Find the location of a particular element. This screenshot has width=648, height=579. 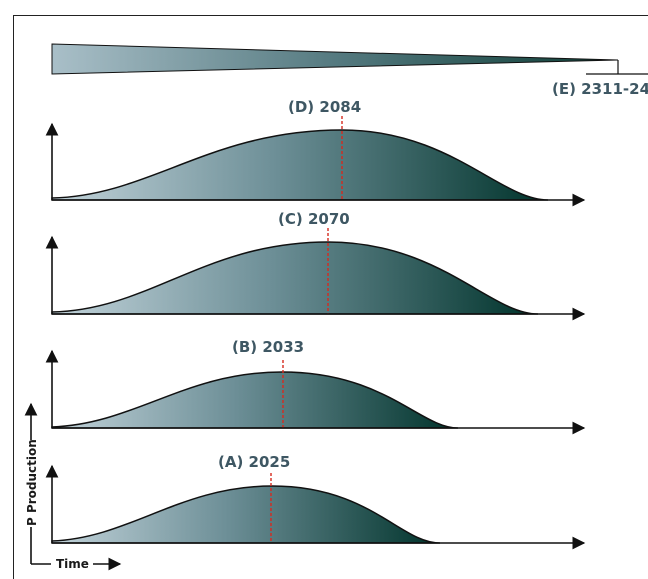

reserve-wedge: (E) 2311-2417 is located at coordinates (349, 70).